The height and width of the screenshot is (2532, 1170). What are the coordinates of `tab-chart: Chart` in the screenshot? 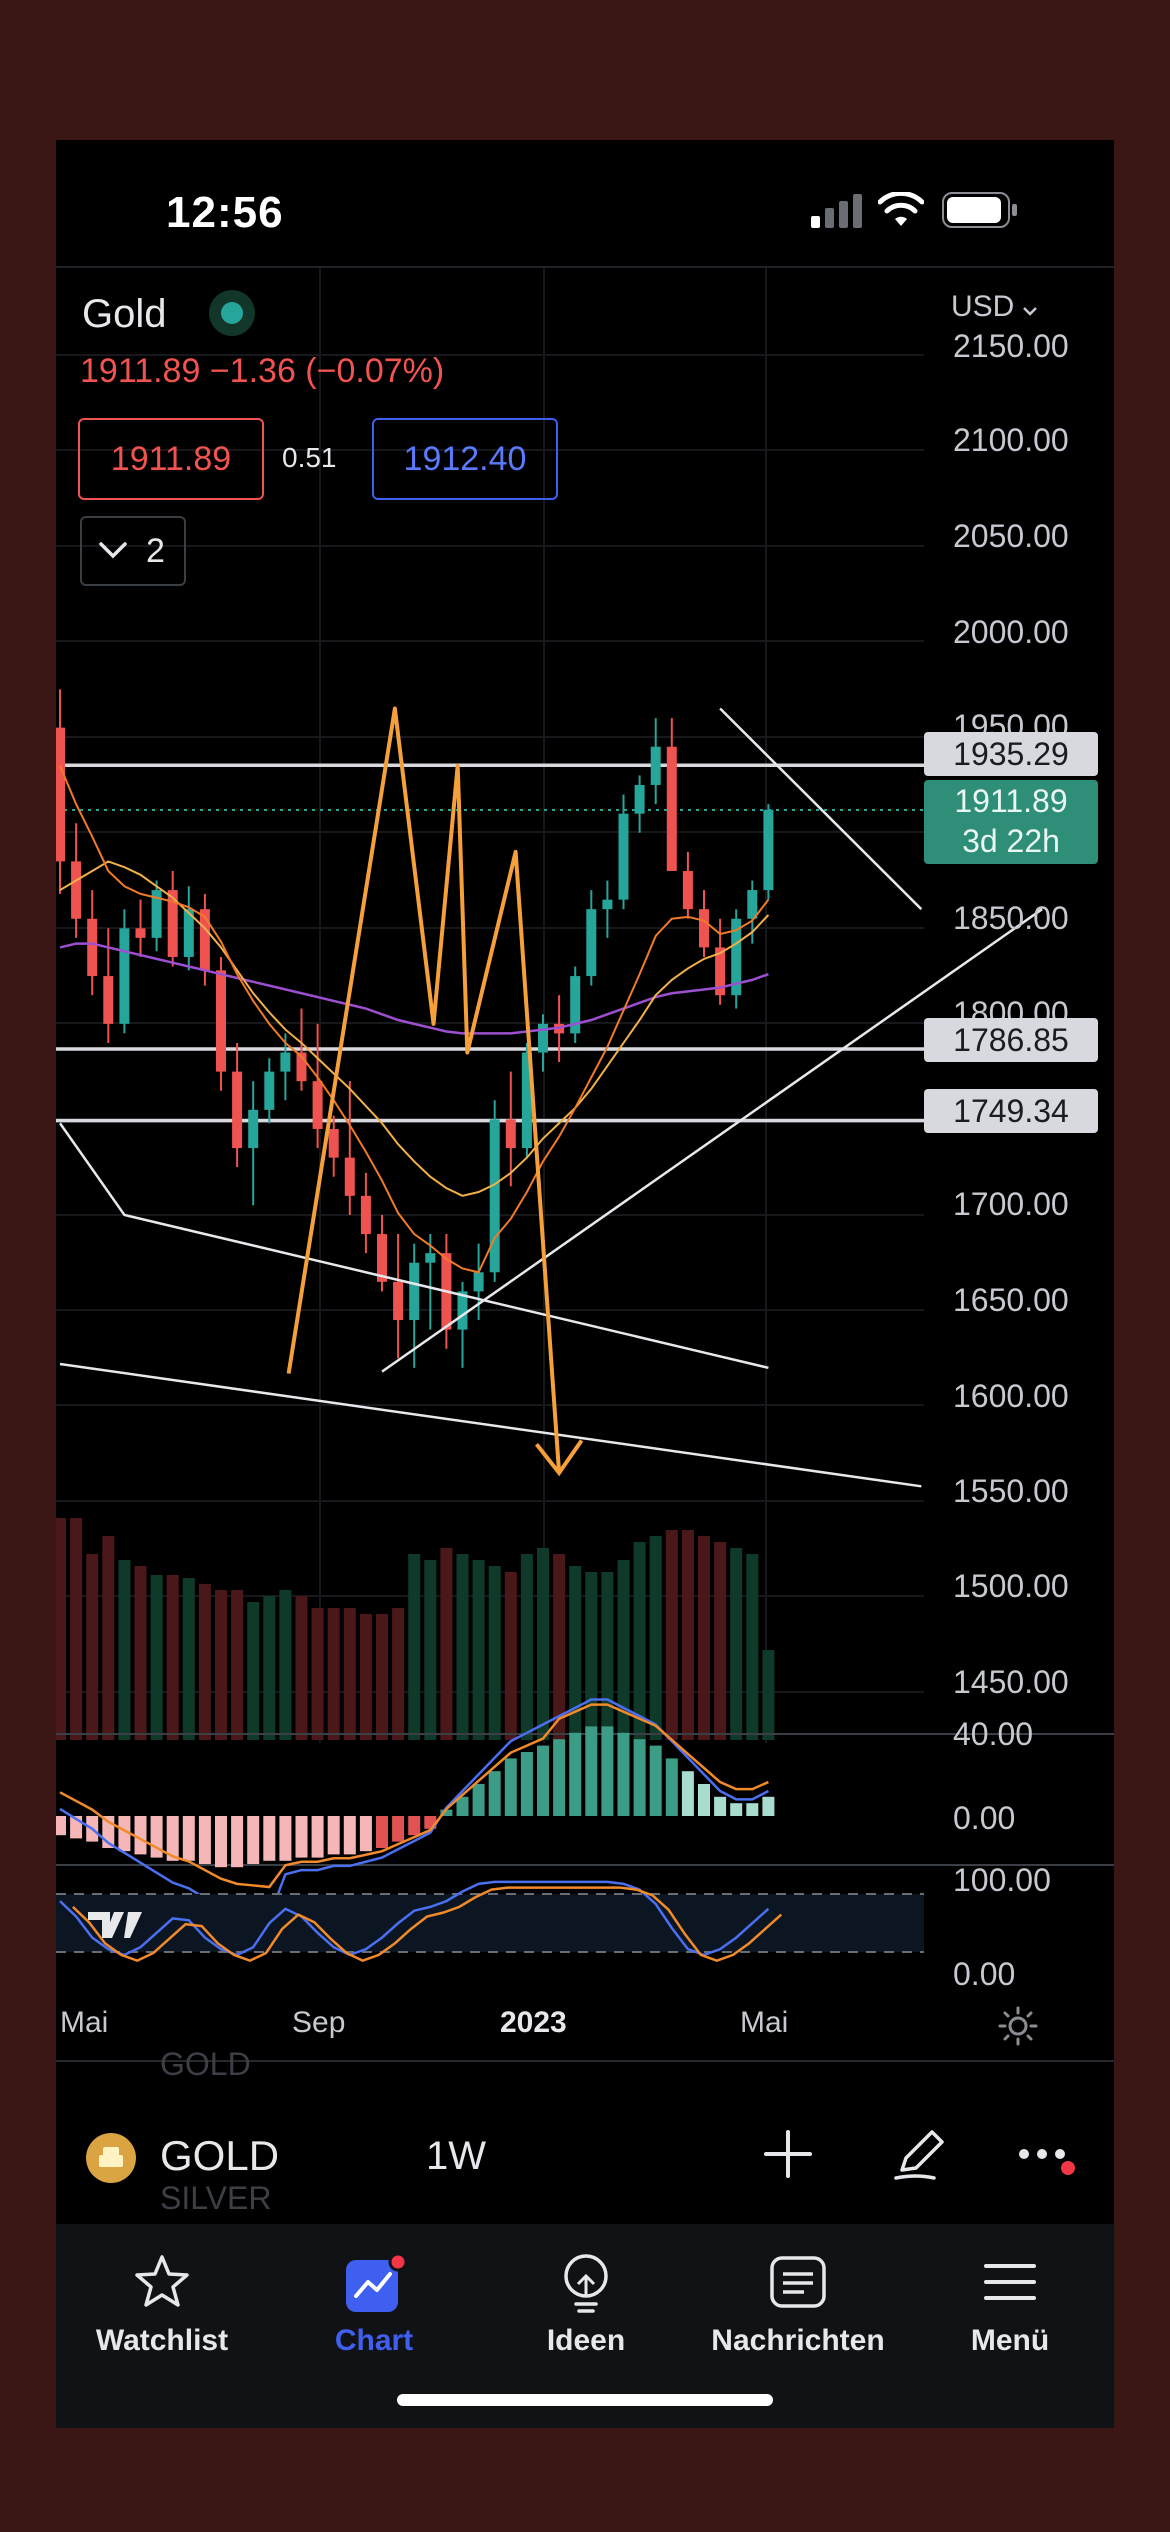 It's located at (374, 2326).